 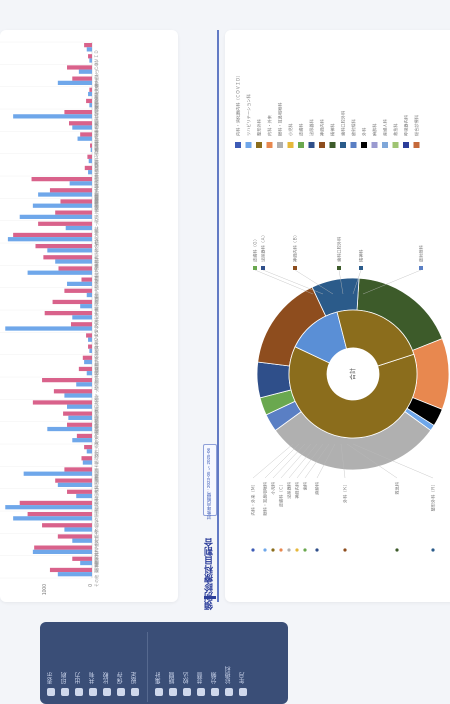 I want to click on bar-category-label: 内科・呼吸器内科, so click(x=96, y=267).